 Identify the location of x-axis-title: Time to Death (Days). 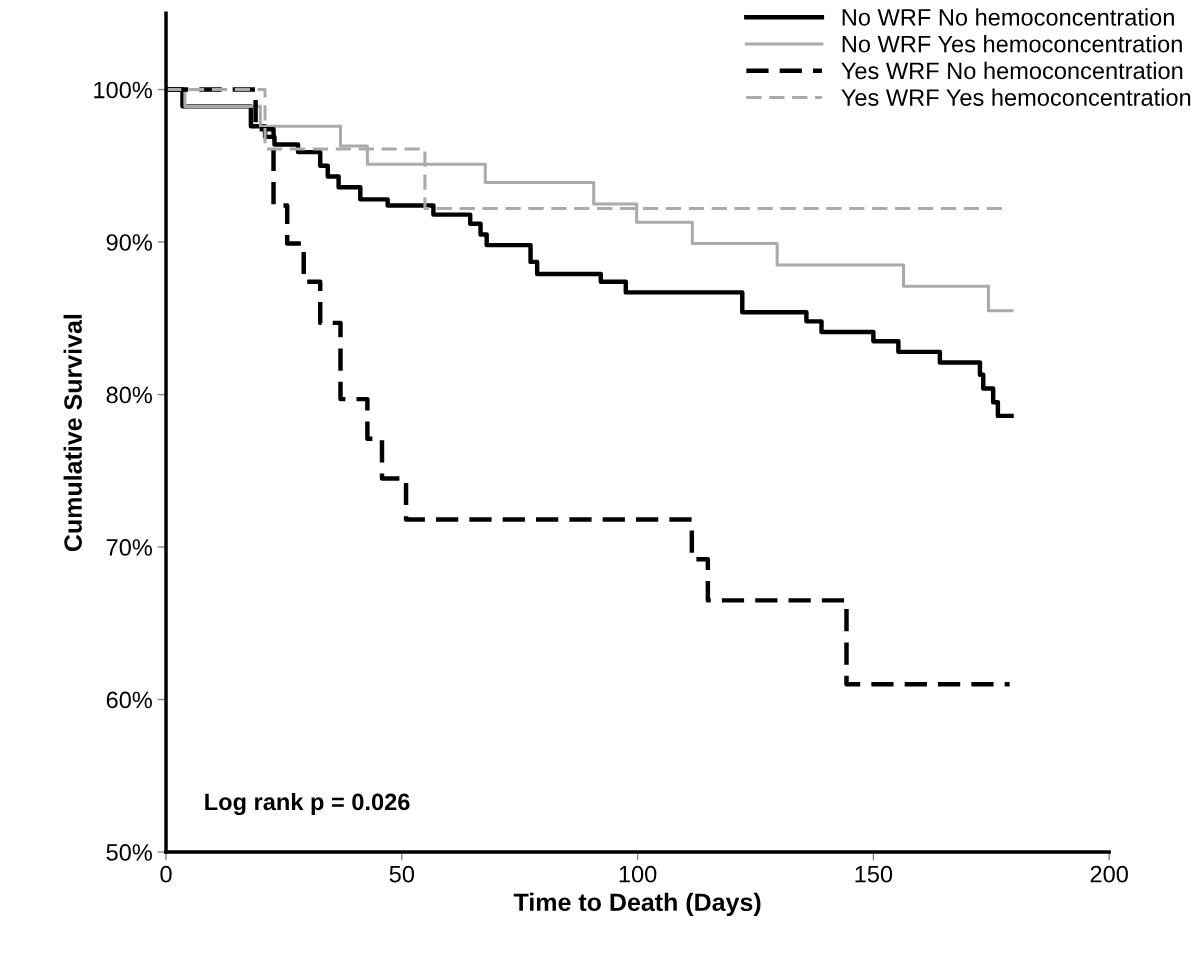
(637, 904).